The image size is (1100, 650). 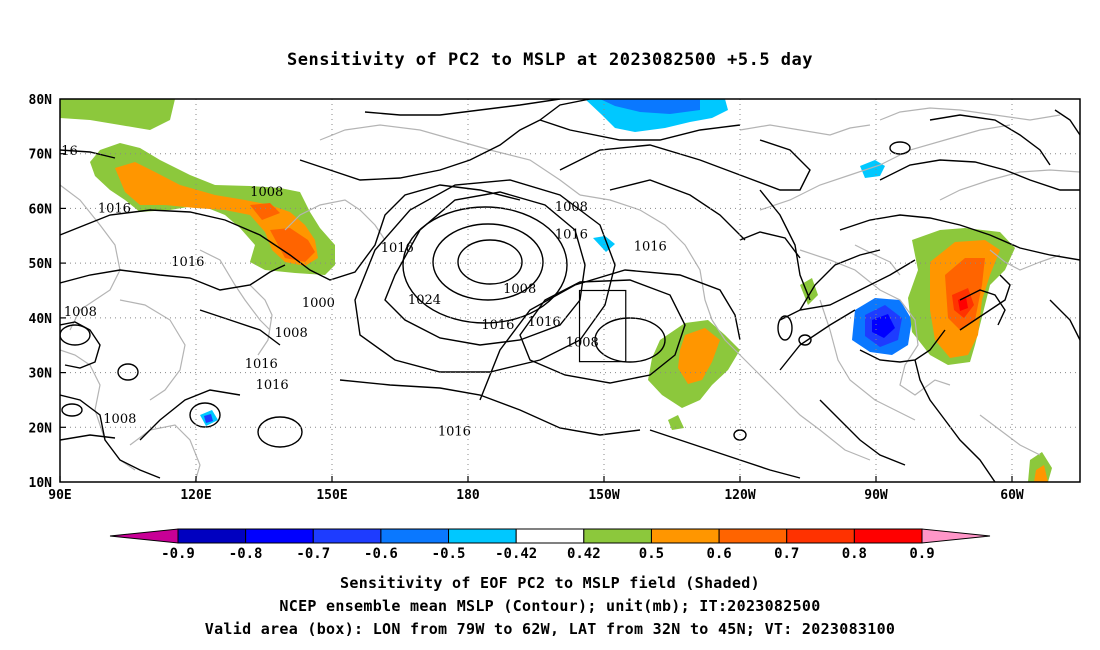 What do you see at coordinates (178, 554) in the screenshot?
I see `colorbar-label: -0.9` at bounding box center [178, 554].